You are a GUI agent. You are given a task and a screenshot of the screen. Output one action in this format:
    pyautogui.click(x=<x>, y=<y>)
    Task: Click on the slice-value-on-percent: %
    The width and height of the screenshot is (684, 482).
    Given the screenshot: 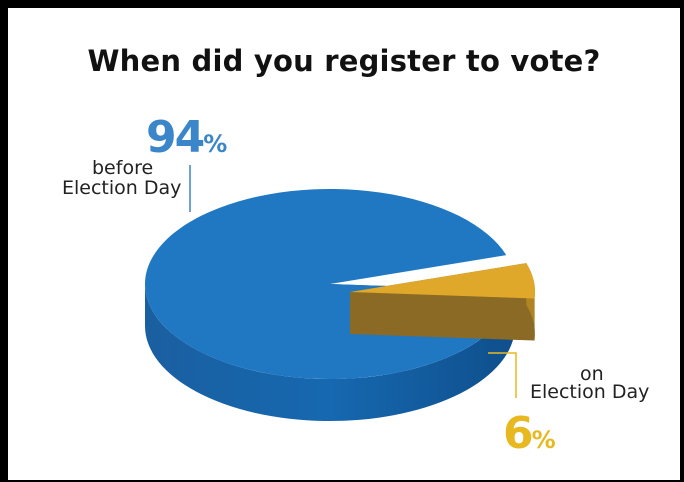 What is the action you would take?
    pyautogui.click(x=543, y=440)
    